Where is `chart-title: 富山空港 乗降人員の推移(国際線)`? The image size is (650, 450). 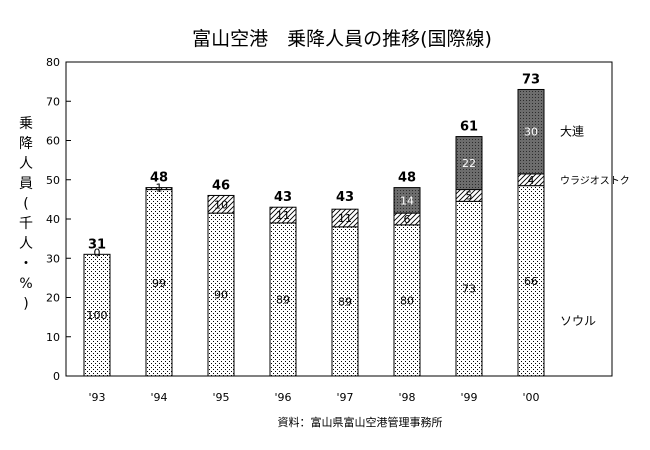
chart-title: 富山空港 乗降人員の推移(国際線) is located at coordinates (342, 39).